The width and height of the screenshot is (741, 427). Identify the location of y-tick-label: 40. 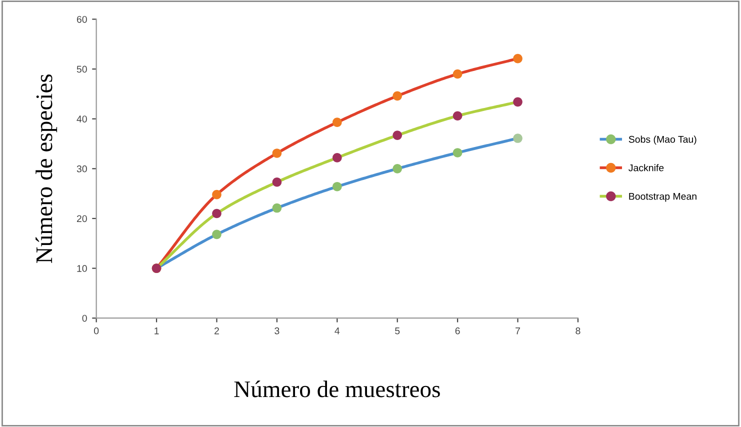
(81, 119).